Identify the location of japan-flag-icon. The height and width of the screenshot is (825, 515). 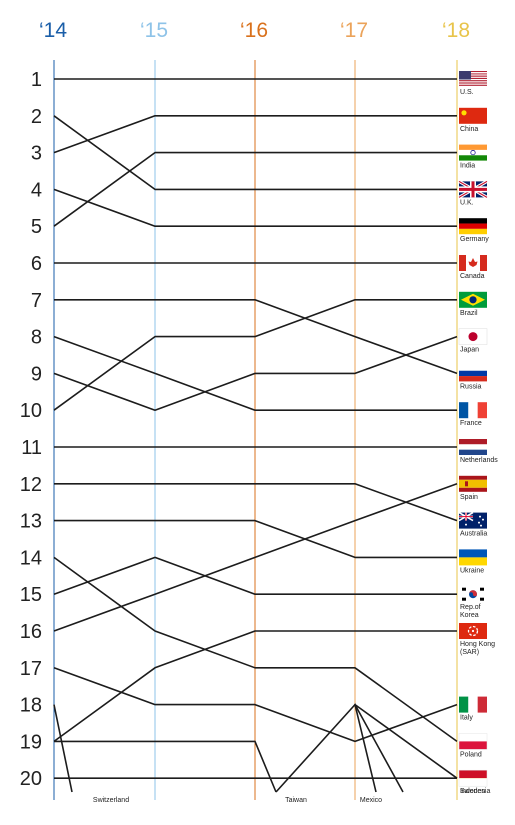
(473, 336).